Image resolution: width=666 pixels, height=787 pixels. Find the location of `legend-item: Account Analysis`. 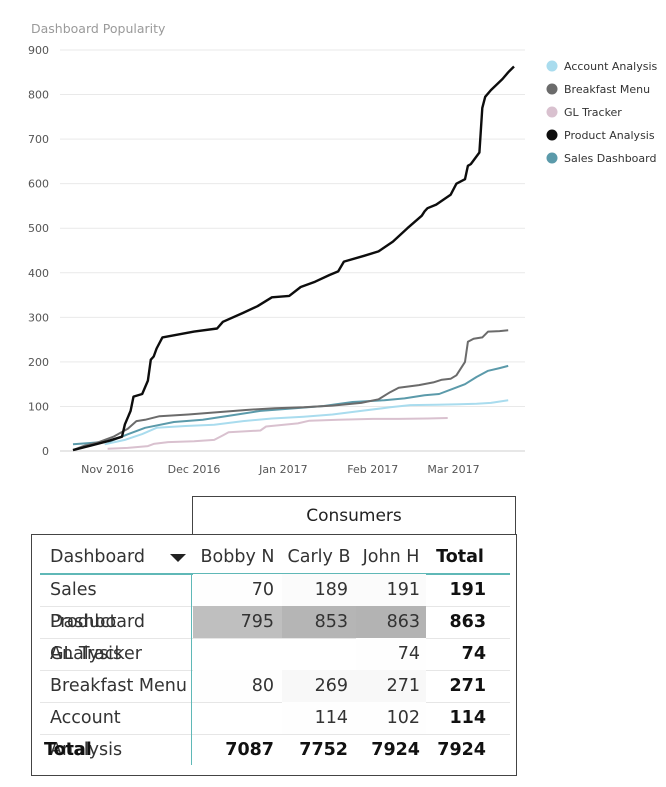

legend-item: Account Analysis is located at coordinates (602, 66).